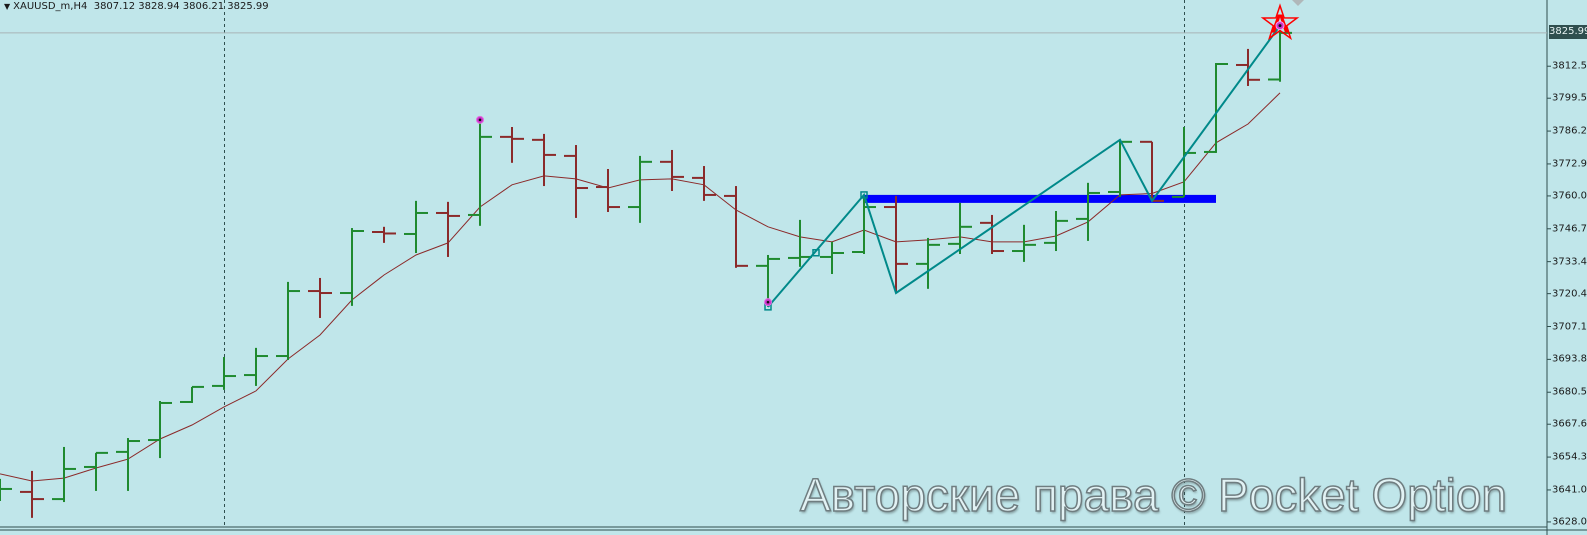  Describe the element at coordinates (1569, 131) in the screenshot. I see `y-tick-label: 3786.25` at that location.